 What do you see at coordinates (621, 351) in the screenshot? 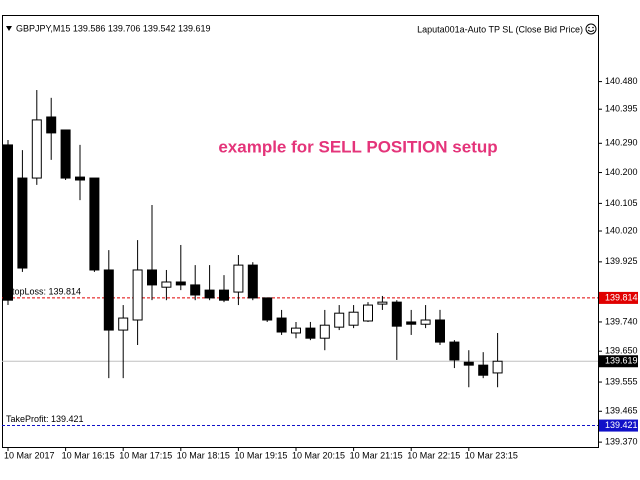
I see `y-tick-label: 139.650` at bounding box center [621, 351].